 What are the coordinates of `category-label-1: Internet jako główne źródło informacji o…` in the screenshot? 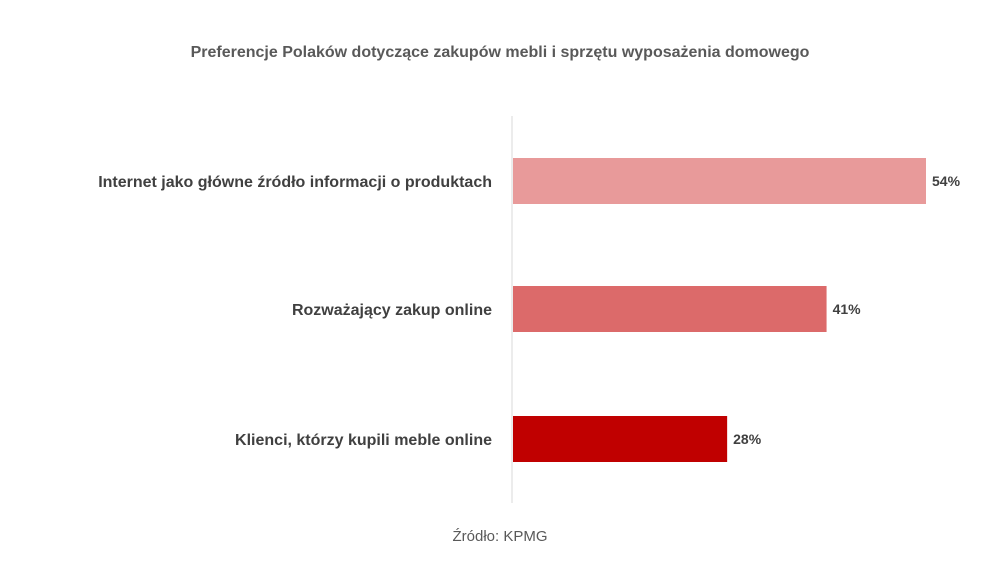 It's located at (295, 182).